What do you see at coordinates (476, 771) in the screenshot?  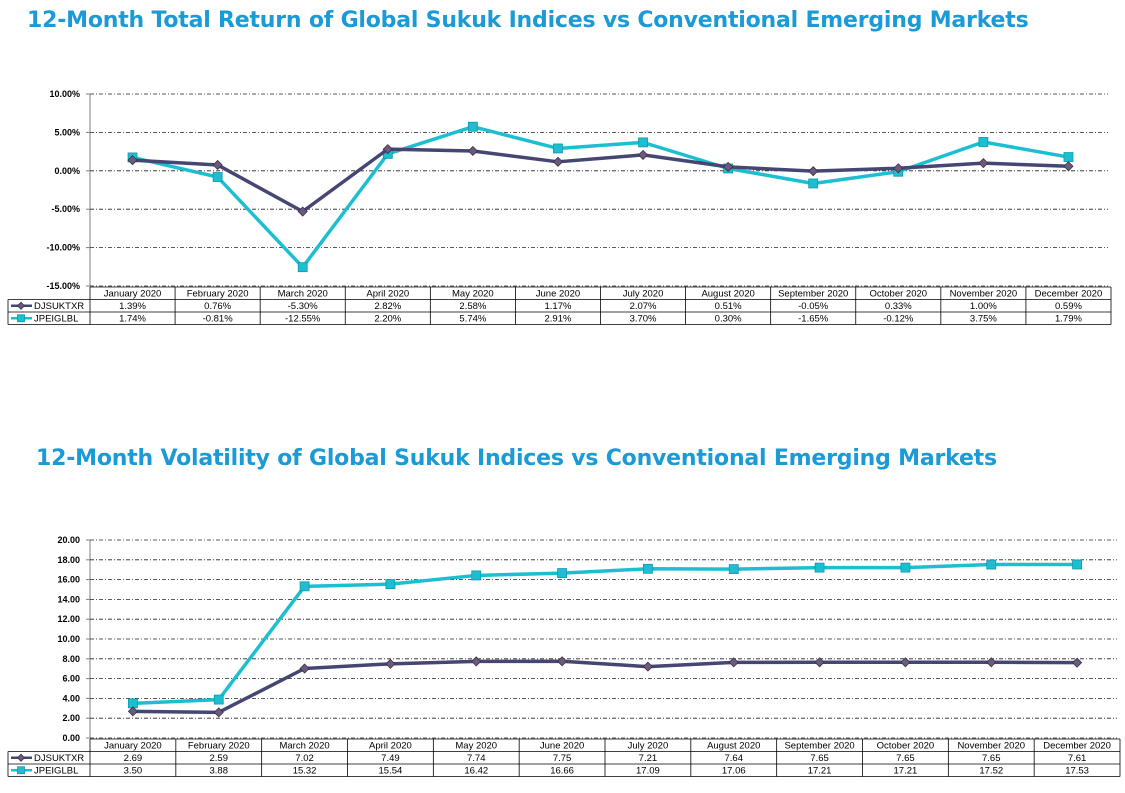 I see `data-cell-label: 16.42` at bounding box center [476, 771].